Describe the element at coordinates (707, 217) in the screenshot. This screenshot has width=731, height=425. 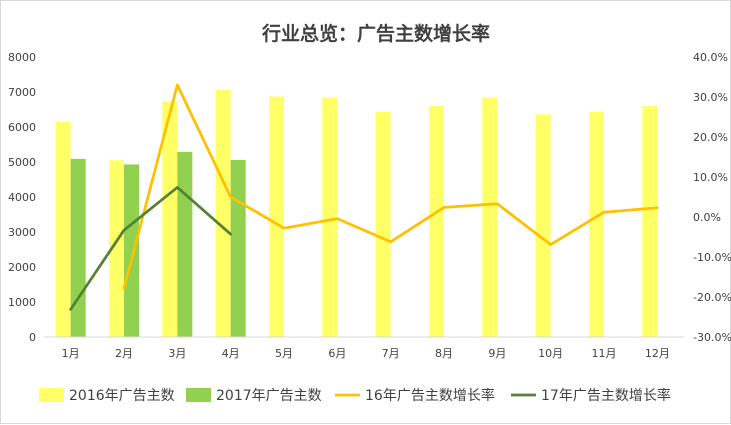
I see `right-tick-label: 0.0%` at that location.